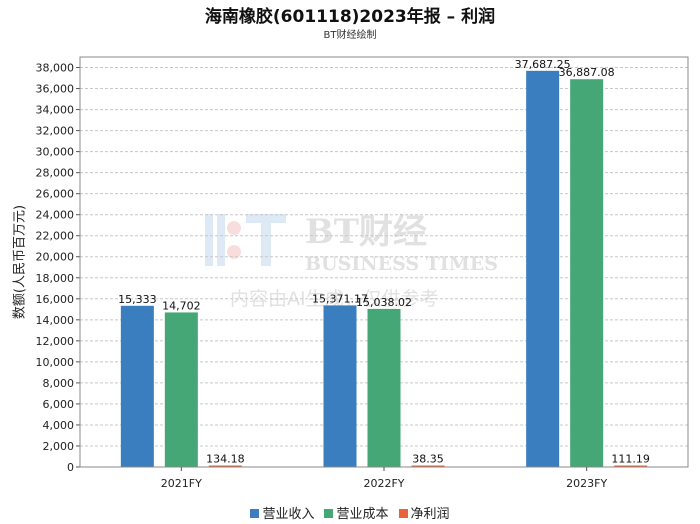  I want to click on legend-label: 净利润, so click(430, 514).